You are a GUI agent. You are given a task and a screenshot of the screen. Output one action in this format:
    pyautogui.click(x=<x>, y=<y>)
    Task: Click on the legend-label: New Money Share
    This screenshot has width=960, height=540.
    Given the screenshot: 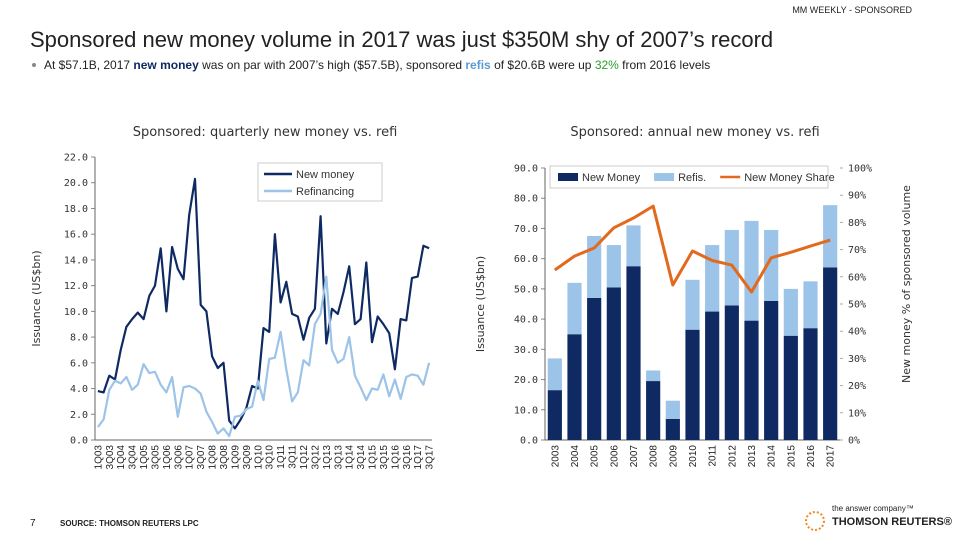 What is the action you would take?
    pyautogui.click(x=789, y=178)
    